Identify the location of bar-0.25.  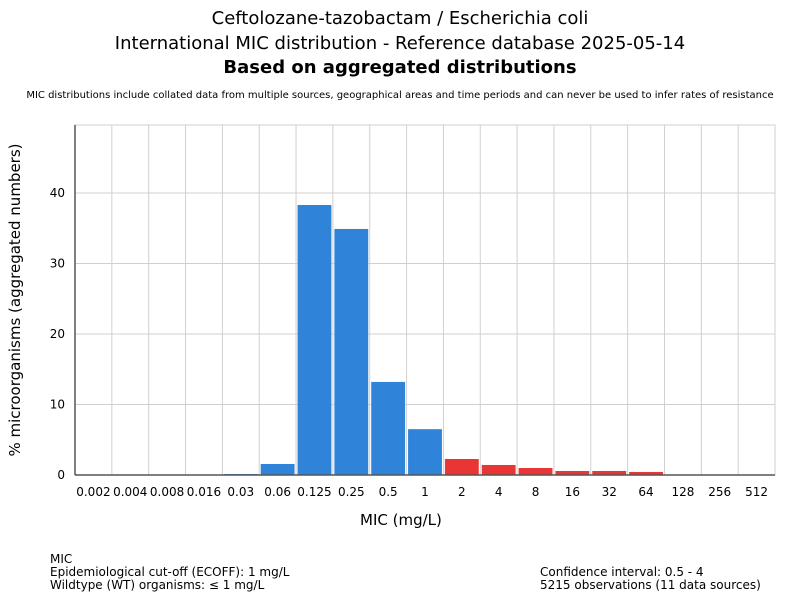
(351, 351).